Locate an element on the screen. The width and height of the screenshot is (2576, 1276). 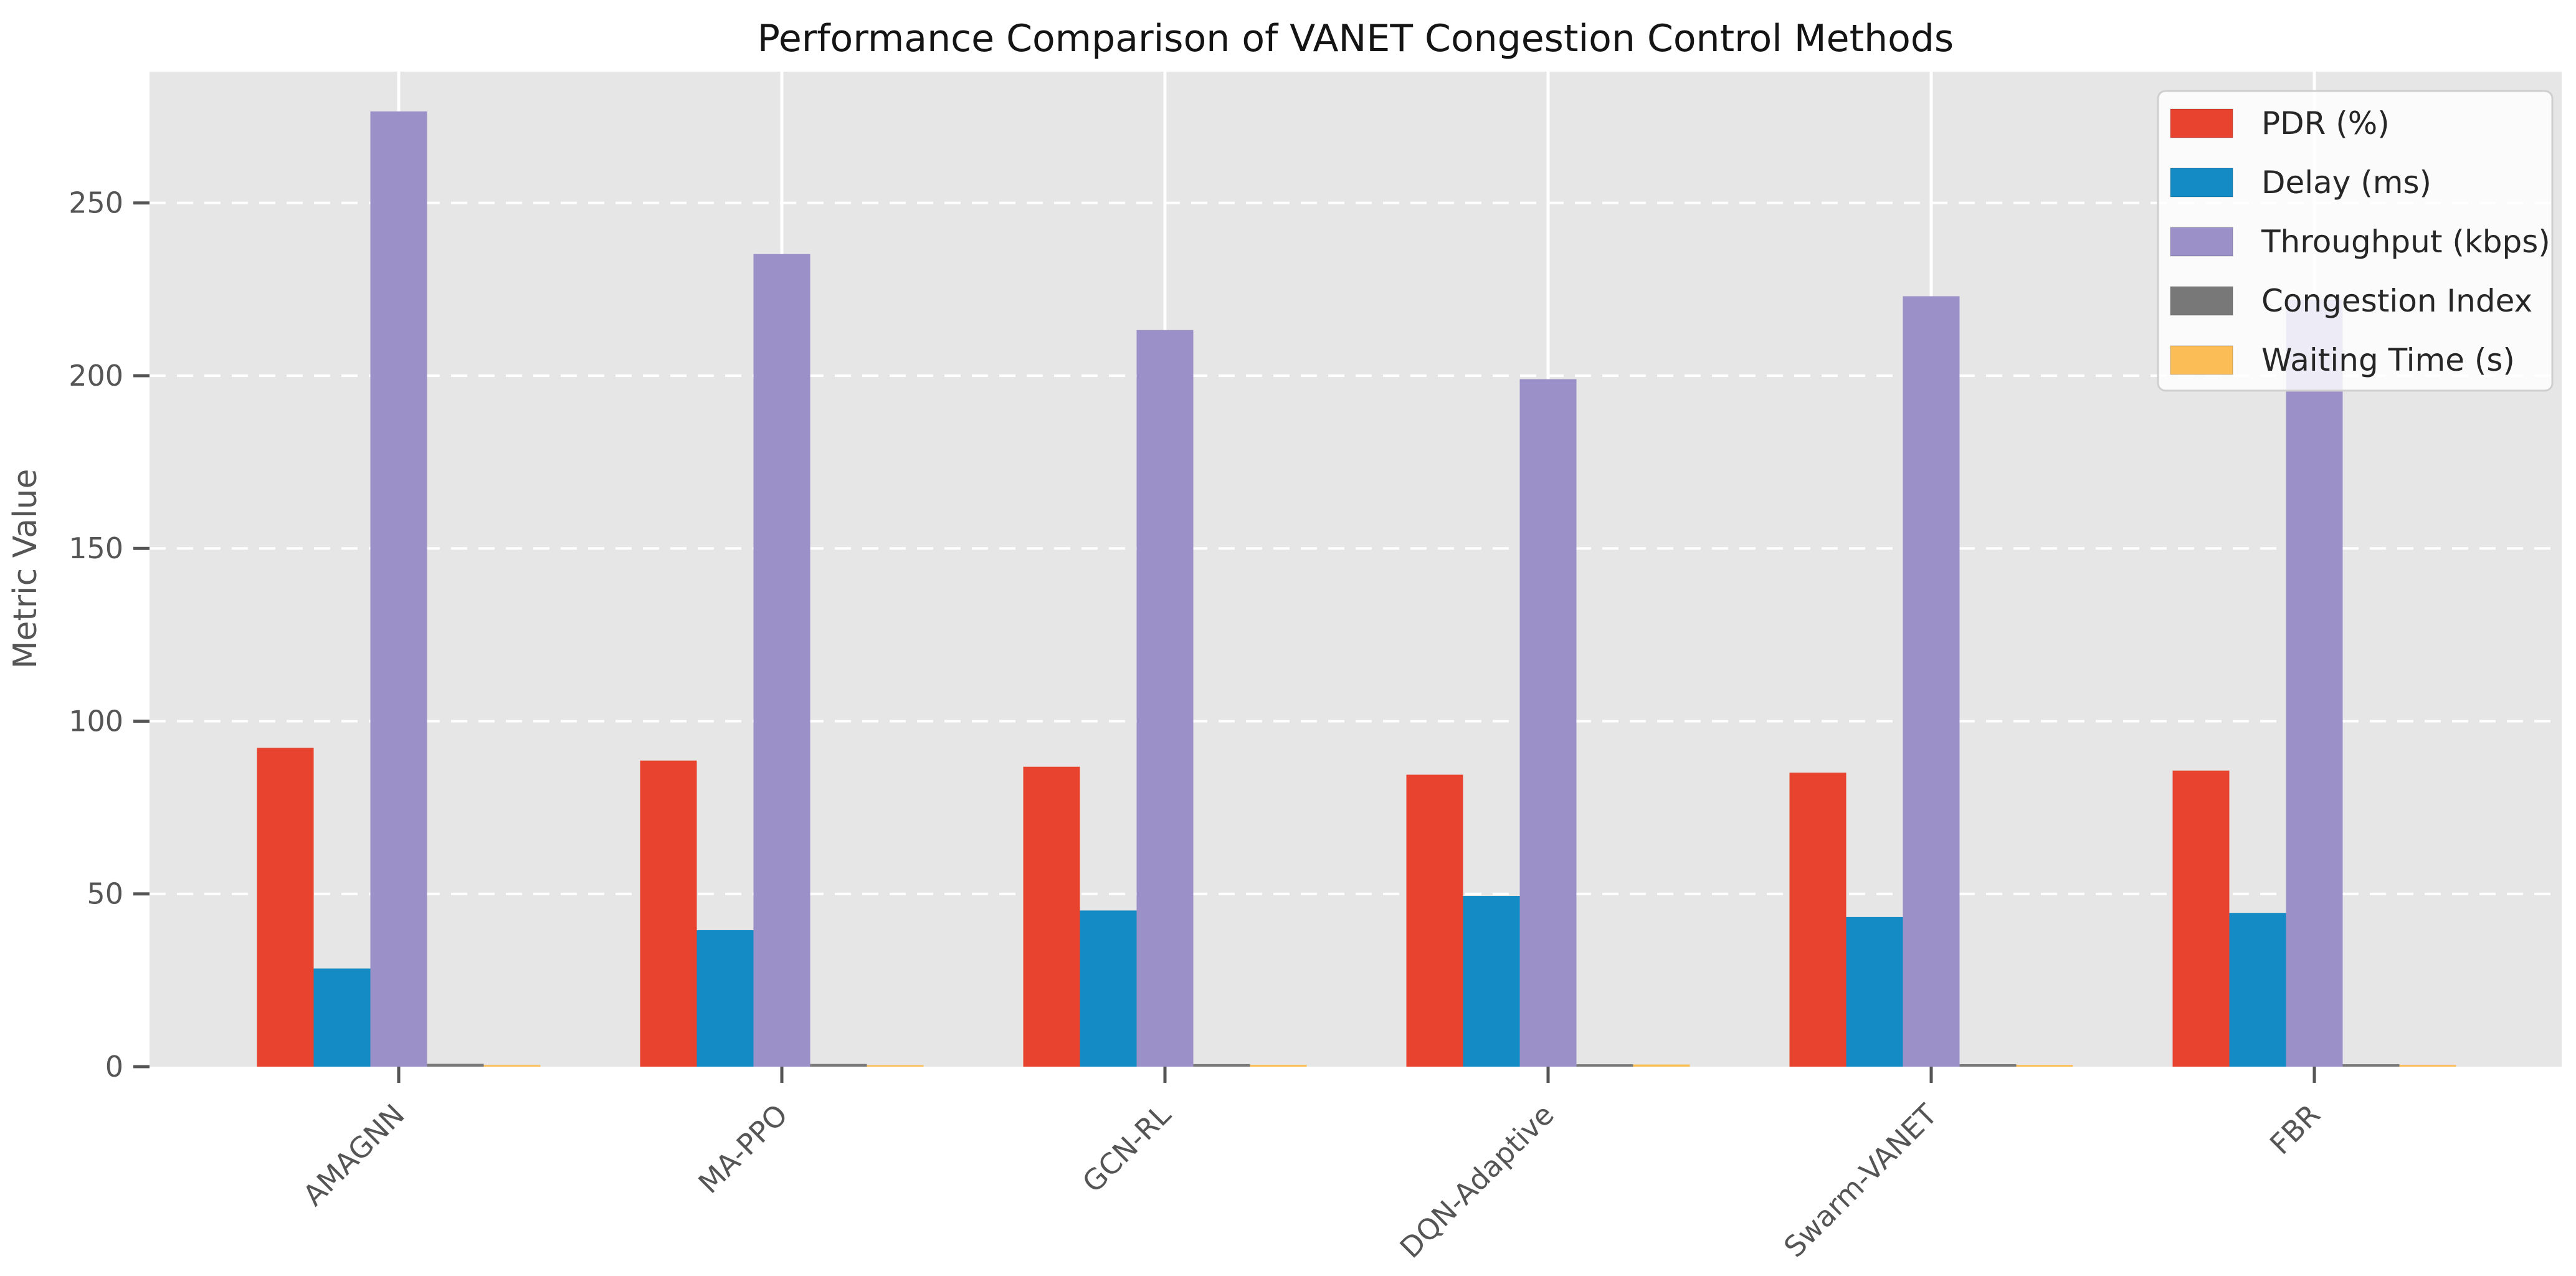
bar-DQN-Adaptive-Waiting Time (s) is located at coordinates (1661, 1065).